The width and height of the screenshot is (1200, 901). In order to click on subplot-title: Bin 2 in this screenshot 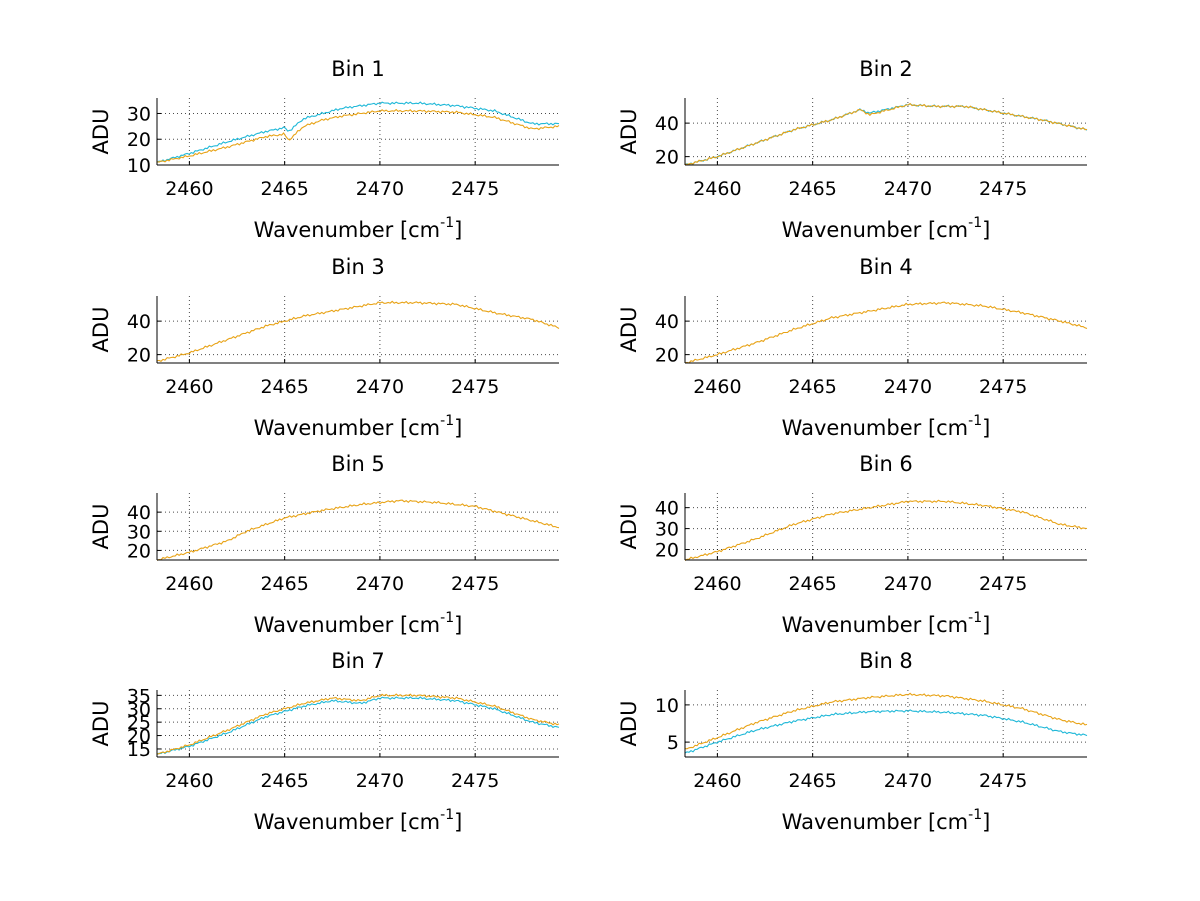, I will do `click(886, 69)`.